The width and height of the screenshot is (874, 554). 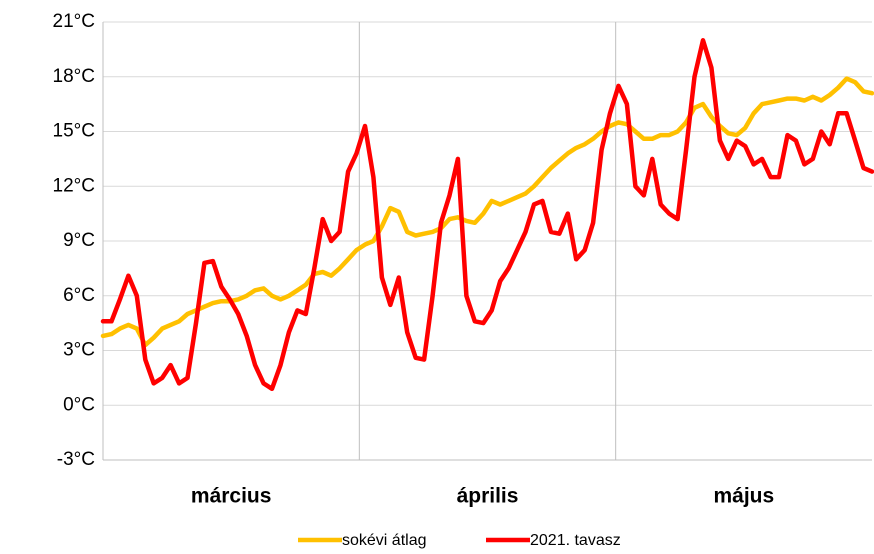 What do you see at coordinates (76, 459) in the screenshot?
I see `y-tick-label: -3°C` at bounding box center [76, 459].